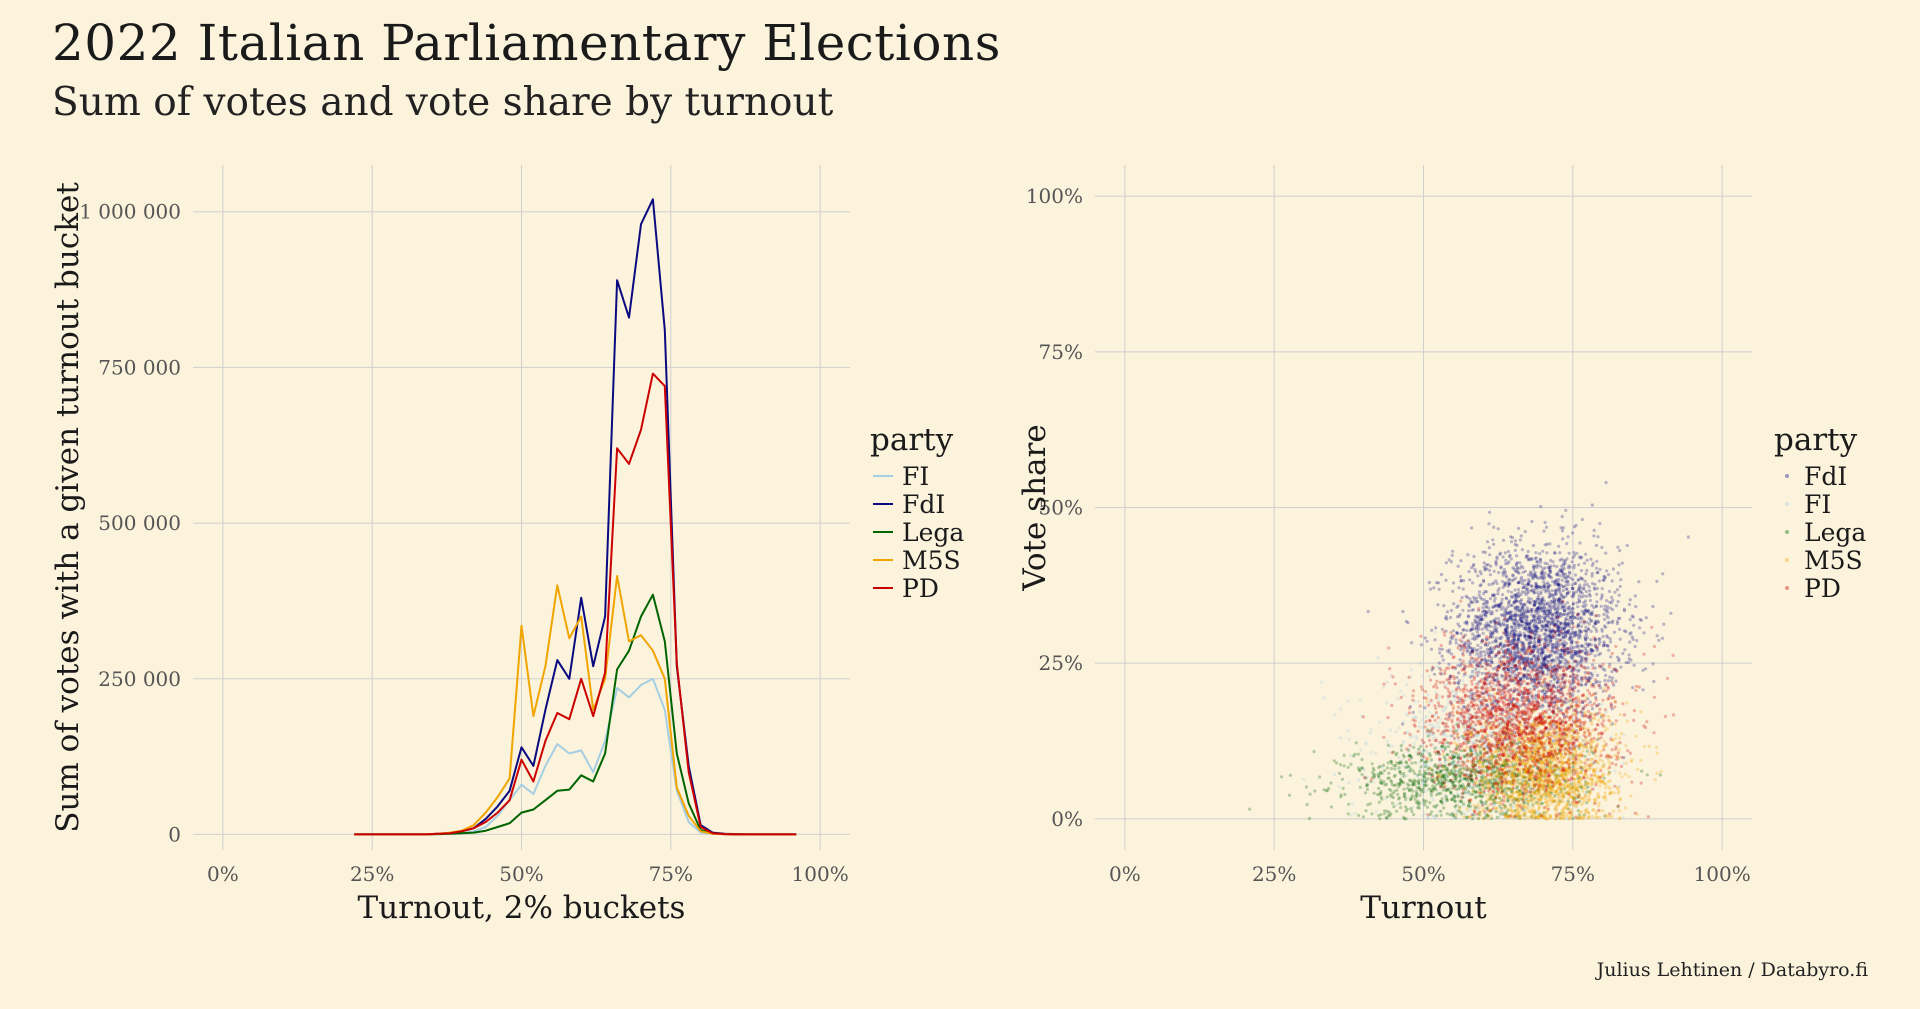 The image size is (1920, 1009). Describe the element at coordinates (1423, 874) in the screenshot. I see `scatter-chart-x-tick-label: 50%` at that location.